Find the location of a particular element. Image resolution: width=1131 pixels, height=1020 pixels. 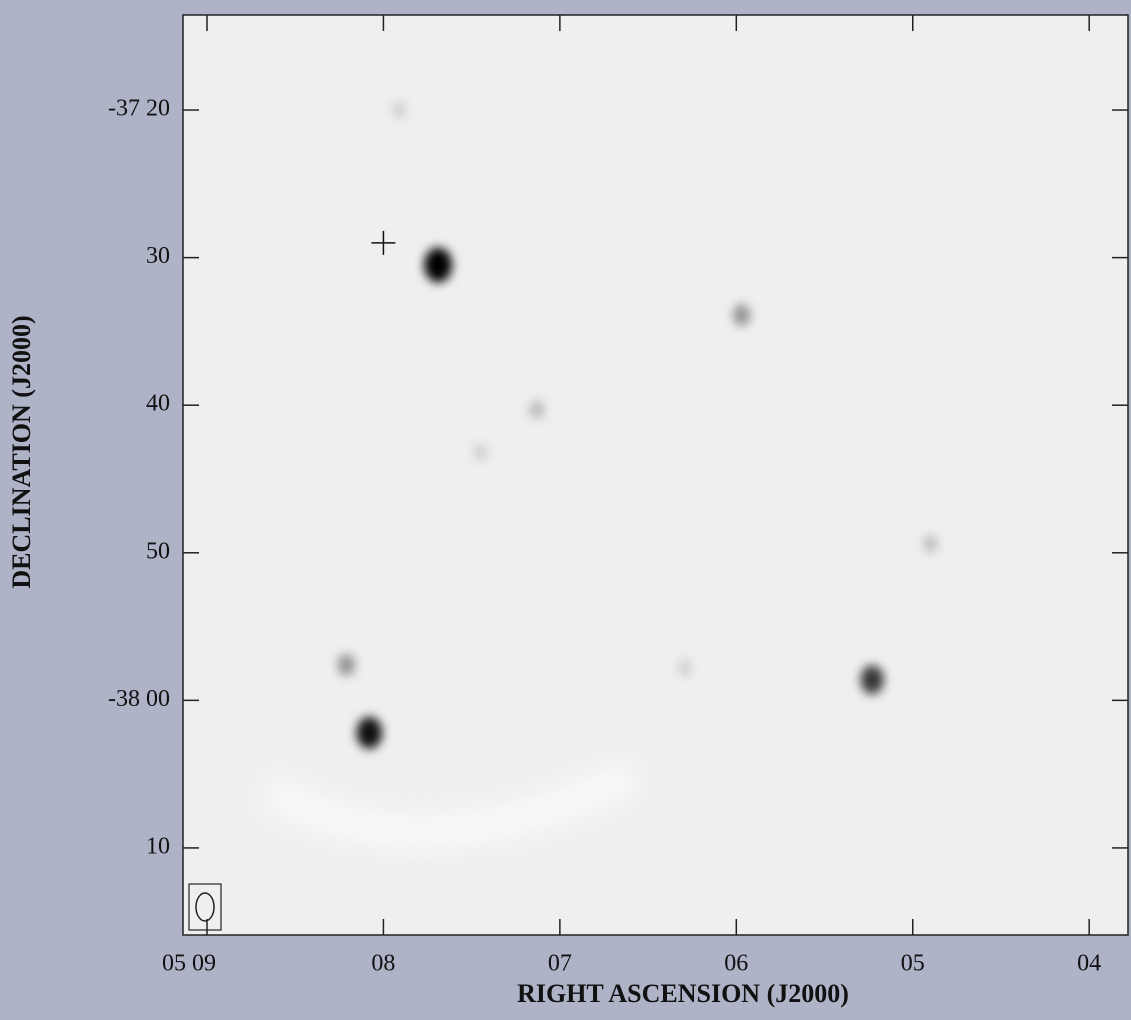

y-tick-label: 10 is located at coordinates (158, 846).